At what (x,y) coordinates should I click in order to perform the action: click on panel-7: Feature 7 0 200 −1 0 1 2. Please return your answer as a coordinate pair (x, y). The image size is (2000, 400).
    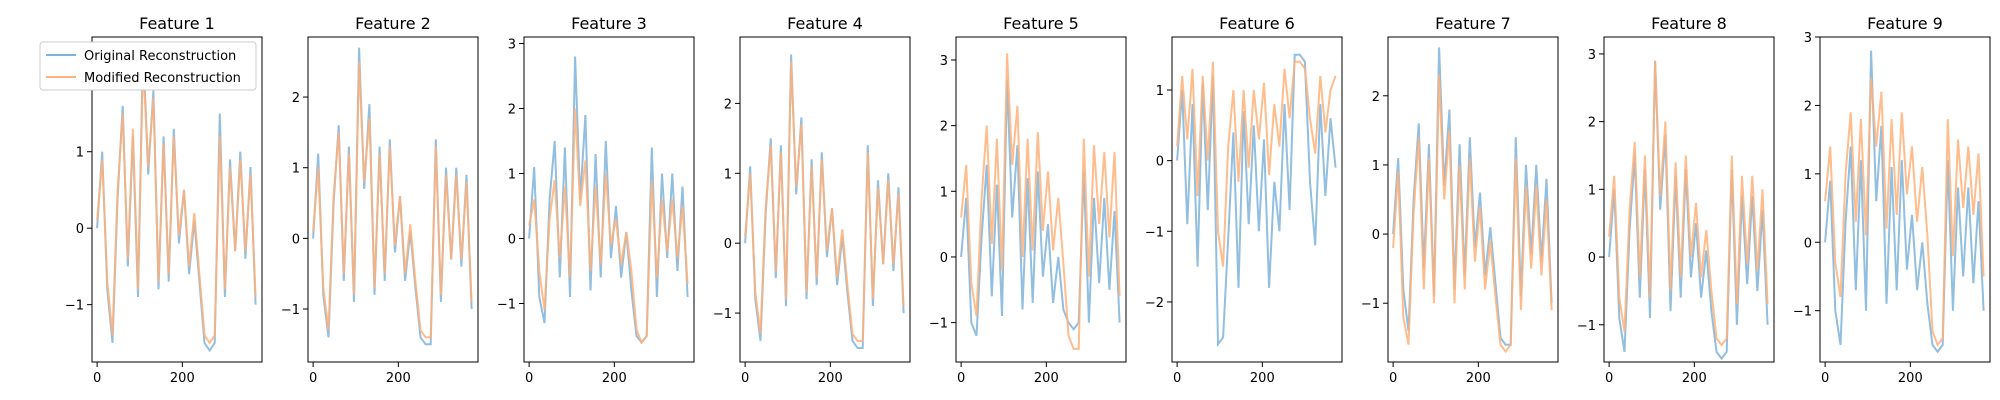
    Looking at the image, I should click on (1460, 200).